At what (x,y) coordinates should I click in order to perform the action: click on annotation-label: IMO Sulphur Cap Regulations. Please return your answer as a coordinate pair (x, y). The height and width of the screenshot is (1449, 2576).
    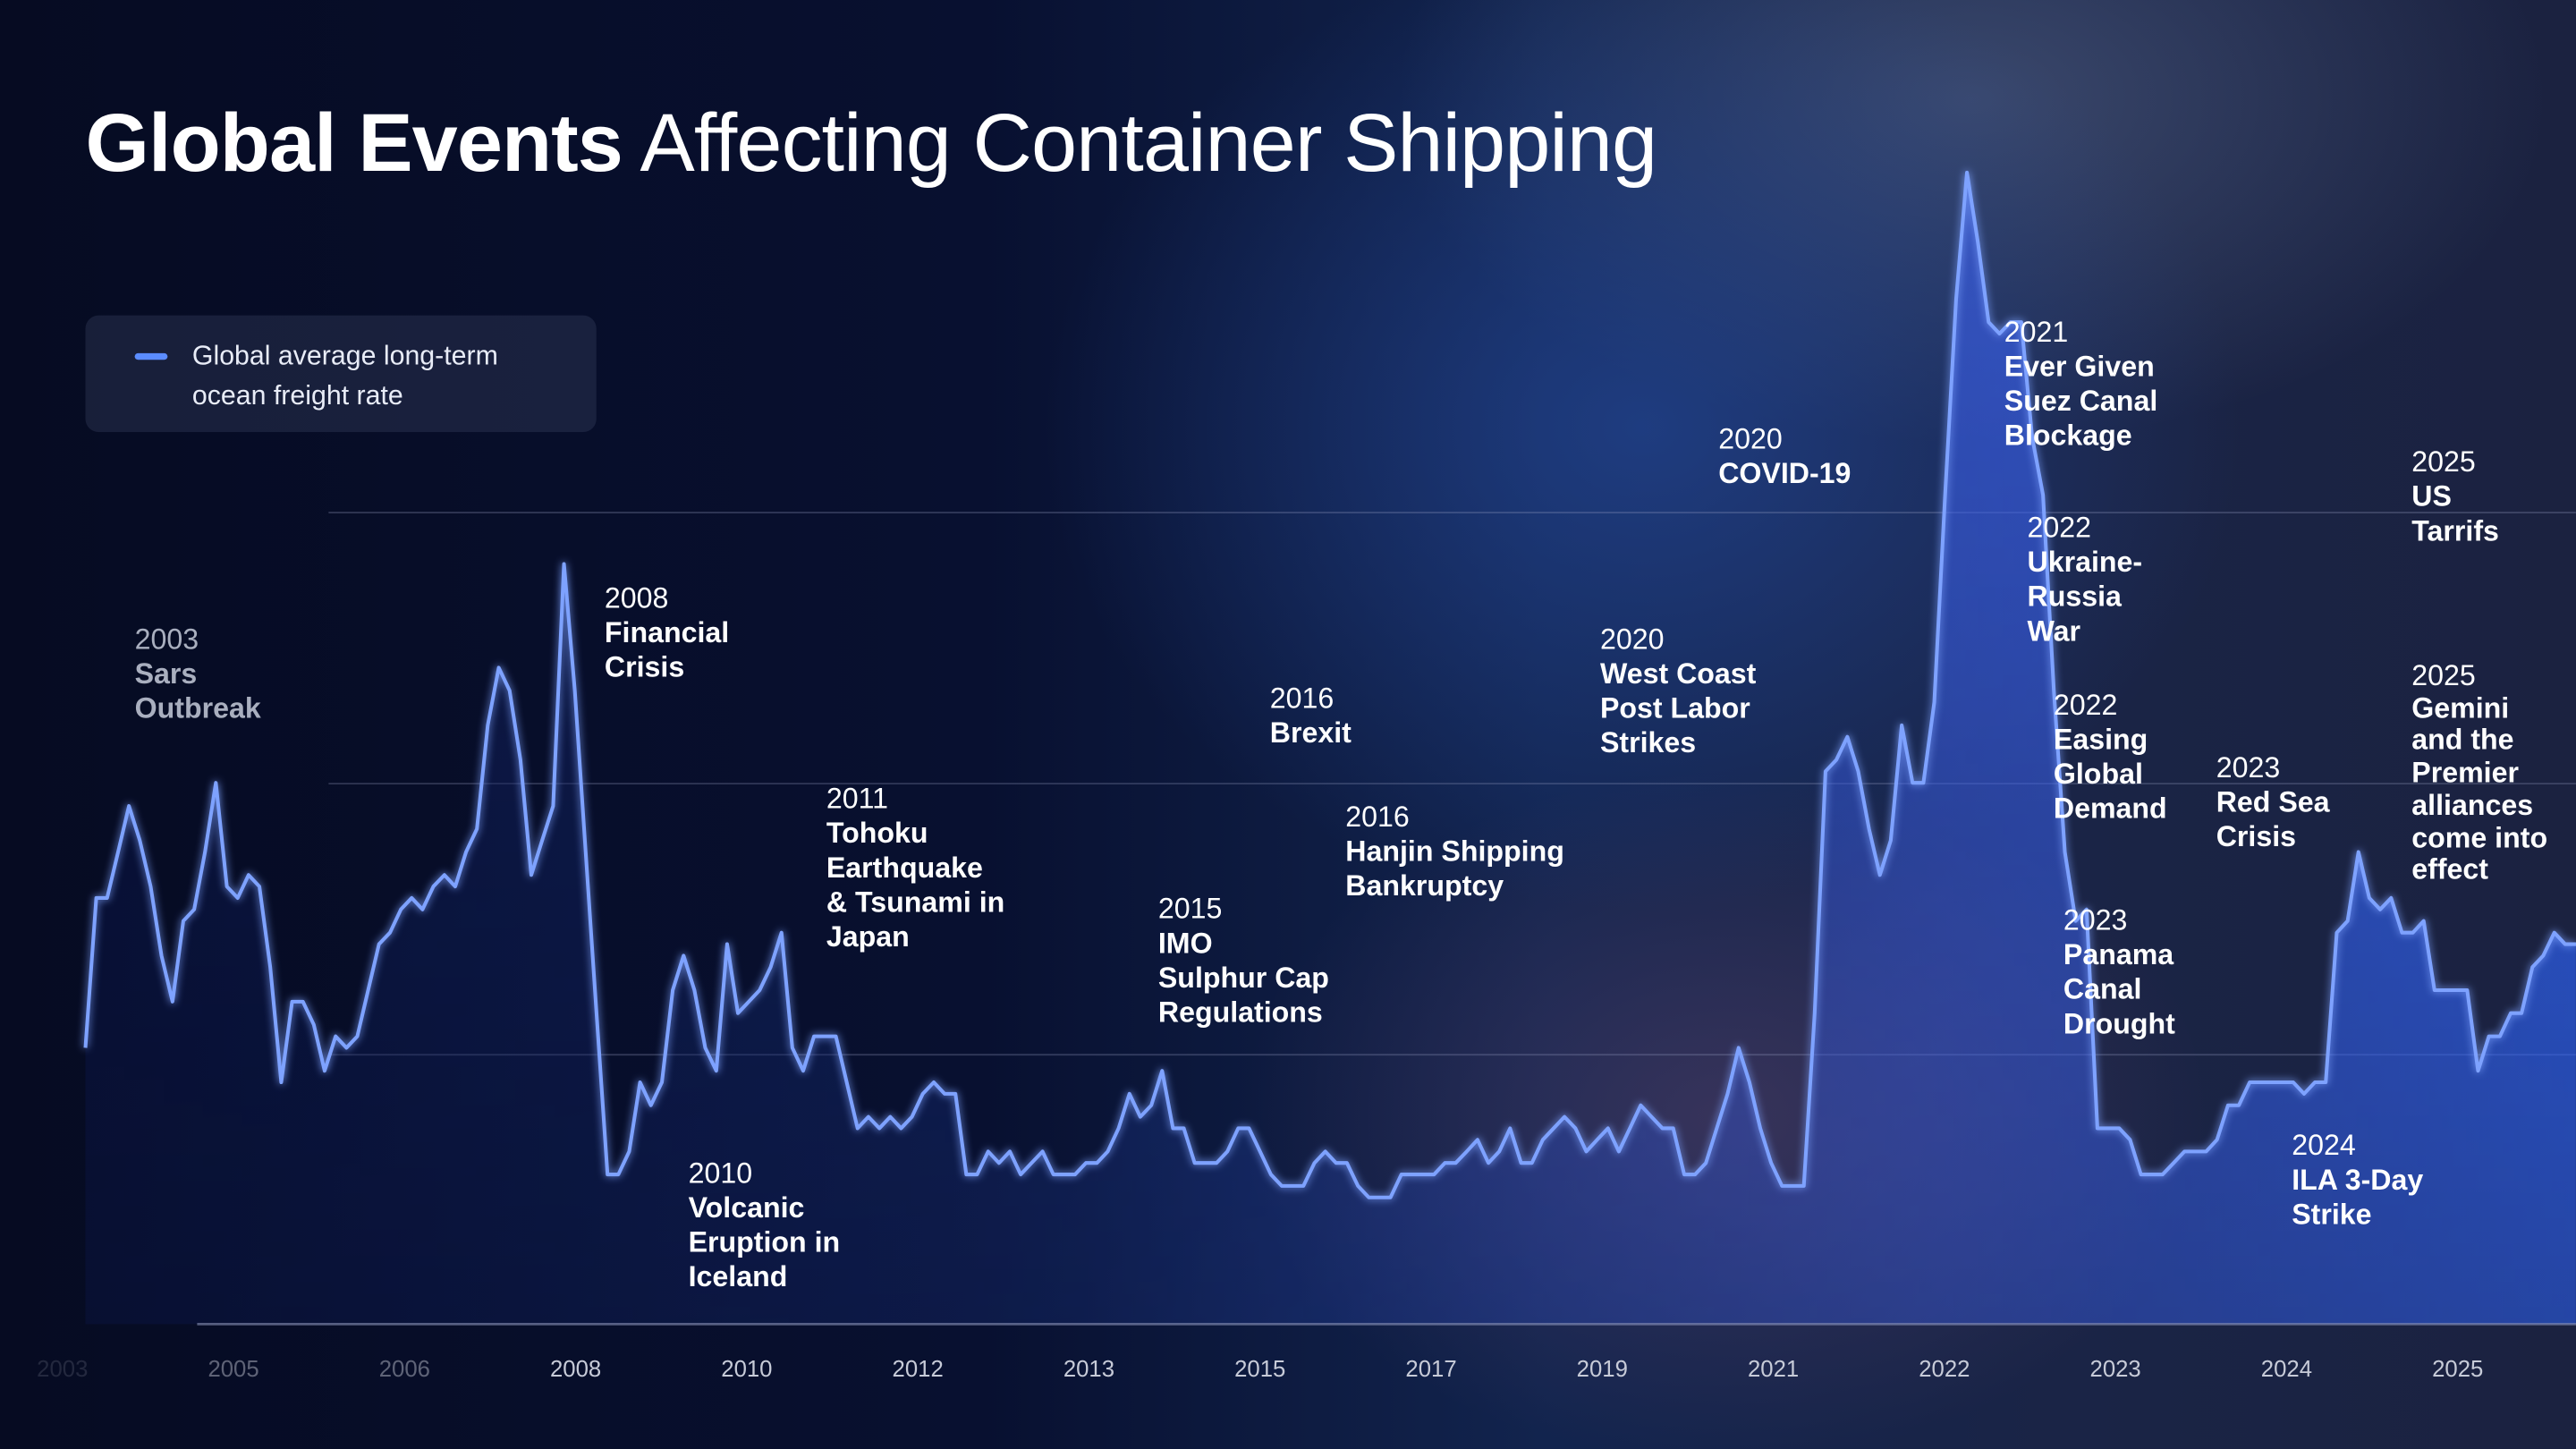
    Looking at the image, I should click on (1243, 977).